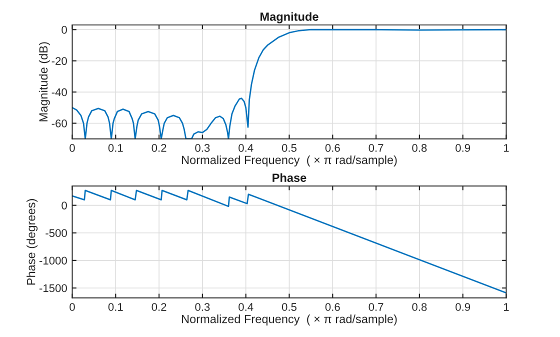  Describe the element at coordinates (44, 82) in the screenshot. I see `y-axis-title: Magnitude (dB)` at that location.